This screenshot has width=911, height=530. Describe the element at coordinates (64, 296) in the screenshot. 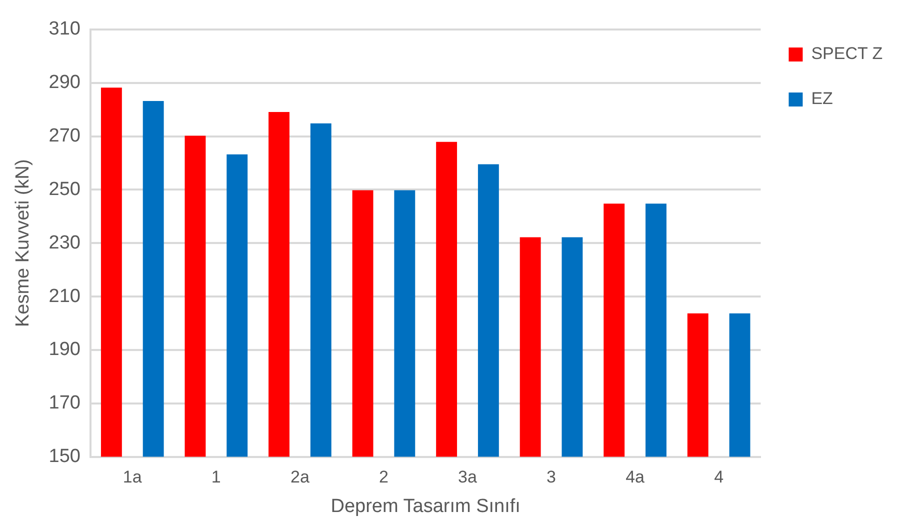

I see `y-tick-label: 210` at that location.